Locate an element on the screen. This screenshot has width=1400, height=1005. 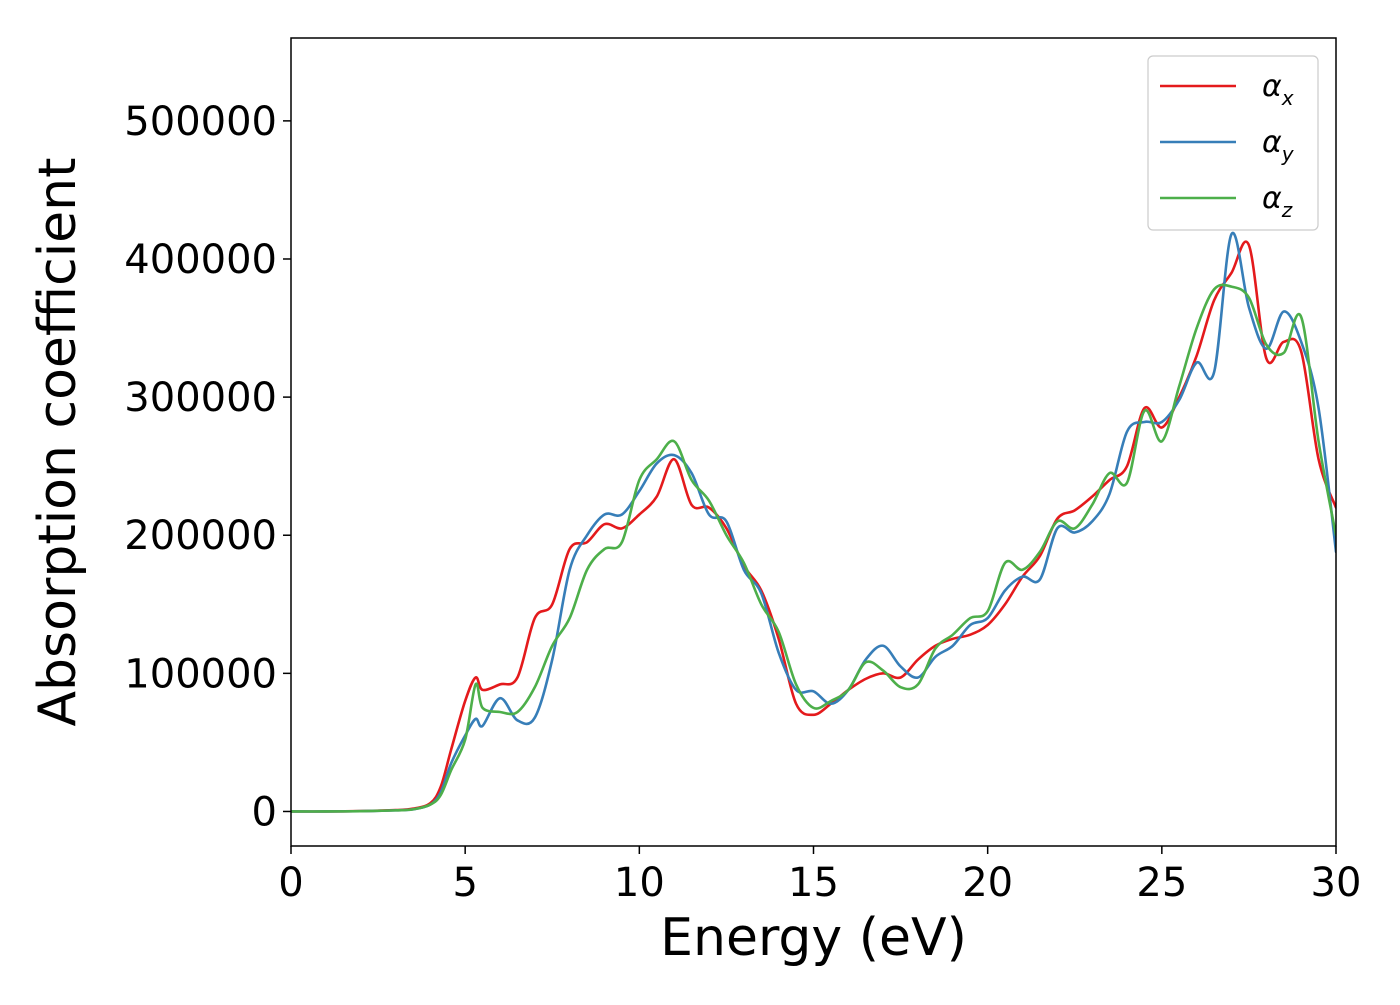
y-axis-title: Absorption coefficient is located at coordinates (58, 441).